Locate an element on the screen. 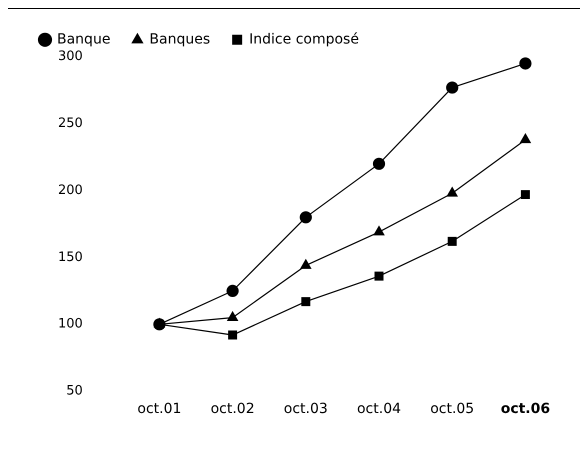  x-tick-label: oct.01 is located at coordinates (159, 409).